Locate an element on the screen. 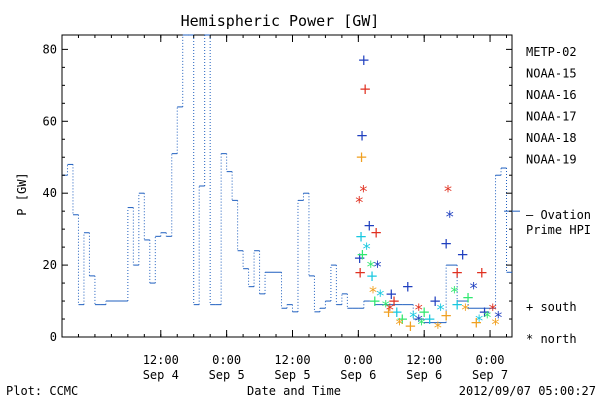 This screenshot has width=600, height=400. legend-ovation-line2: Prime HPI is located at coordinates (558, 230).